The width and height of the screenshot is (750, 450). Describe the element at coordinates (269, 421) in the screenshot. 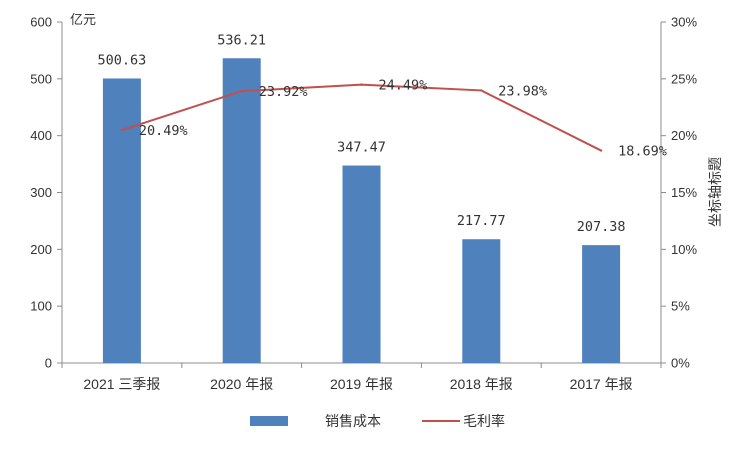

I see `legend-bar-swatch` at that location.